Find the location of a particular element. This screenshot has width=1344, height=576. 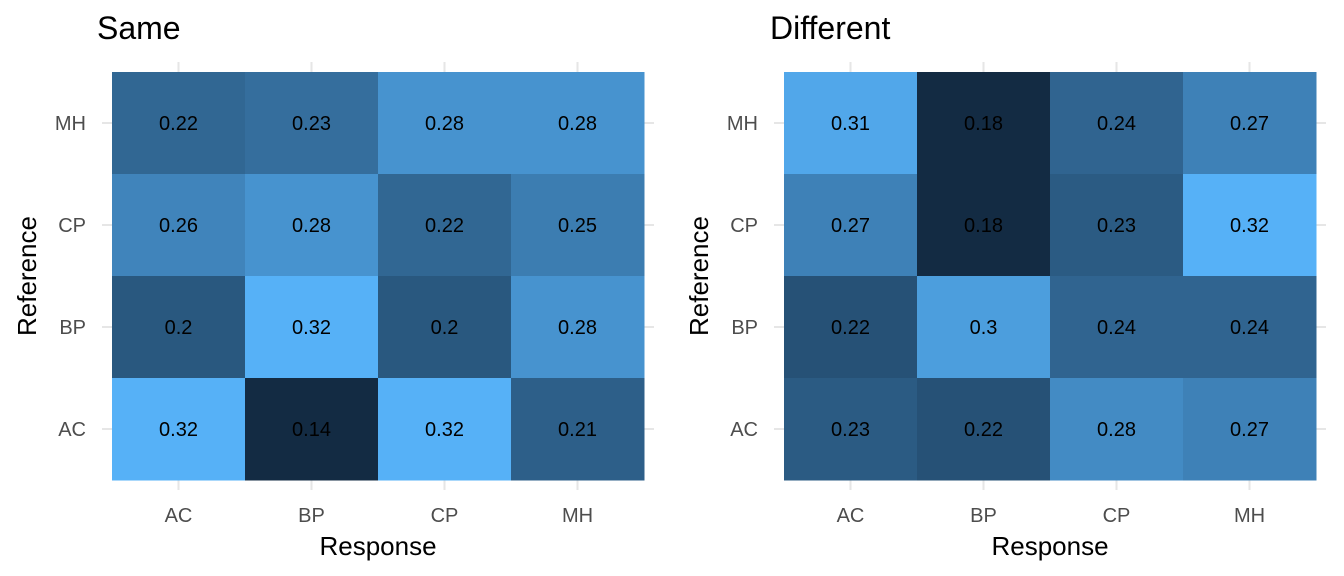

cell-value-label: 0.3 is located at coordinates (984, 328).